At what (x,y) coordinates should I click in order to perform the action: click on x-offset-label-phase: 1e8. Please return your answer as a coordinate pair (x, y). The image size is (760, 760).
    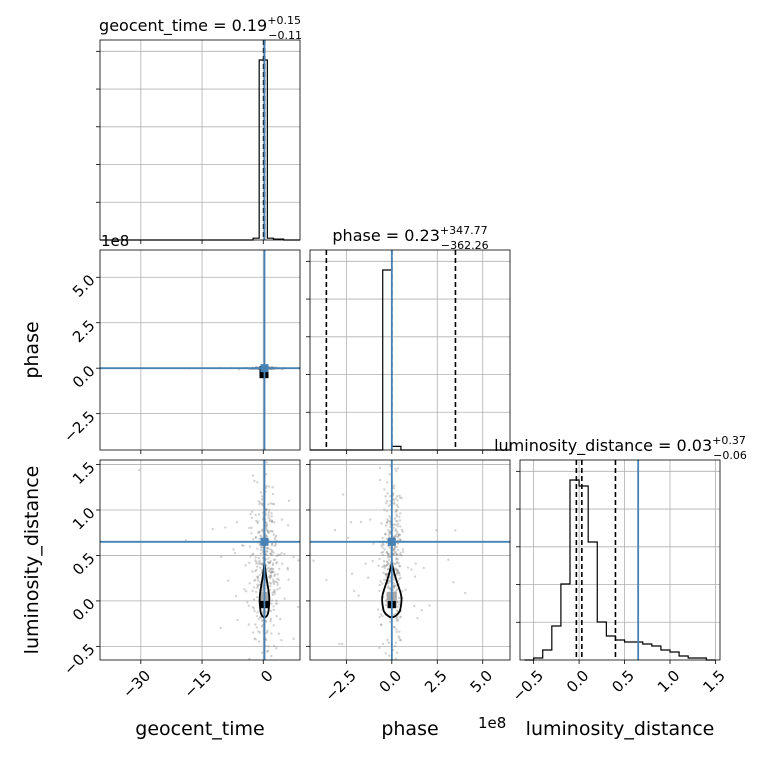
    Looking at the image, I should click on (492, 723).